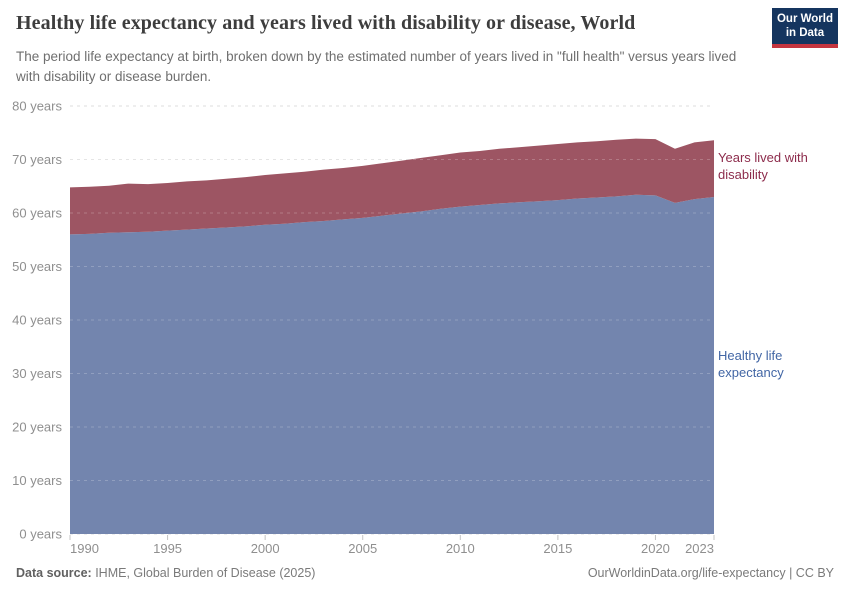 This screenshot has height=600, width=850. What do you see at coordinates (37, 373) in the screenshot?
I see `y-axis-label: 30 years` at bounding box center [37, 373].